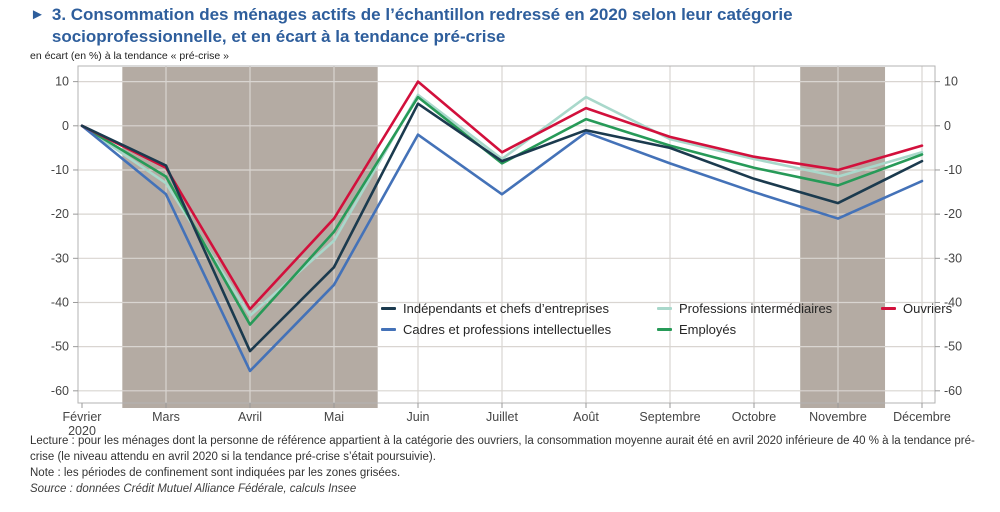 This screenshot has width=1000, height=512. What do you see at coordinates (953, 258) in the screenshot?
I see `y-axis-tick-label-right: -30` at bounding box center [953, 258].